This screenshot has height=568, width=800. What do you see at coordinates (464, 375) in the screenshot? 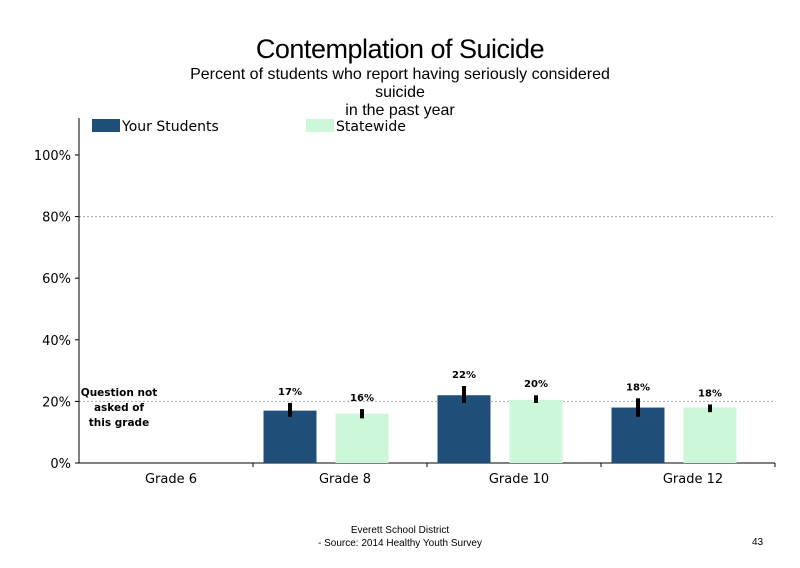
I see `data-label: 22%` at bounding box center [464, 375].